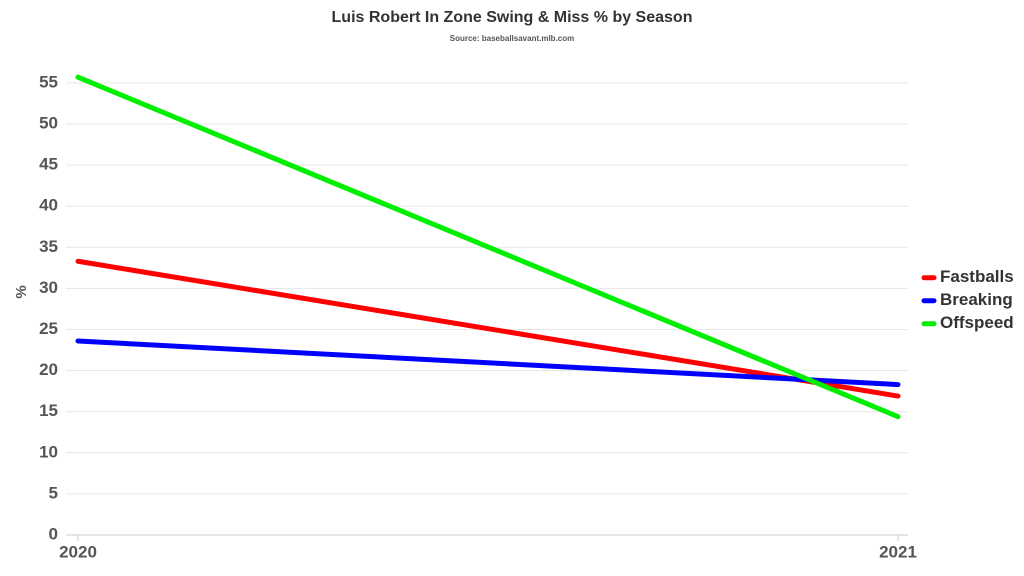 Image resolution: width=1024 pixels, height=576 pixels. What do you see at coordinates (976, 299) in the screenshot?
I see `legend-label: Breaking` at bounding box center [976, 299].